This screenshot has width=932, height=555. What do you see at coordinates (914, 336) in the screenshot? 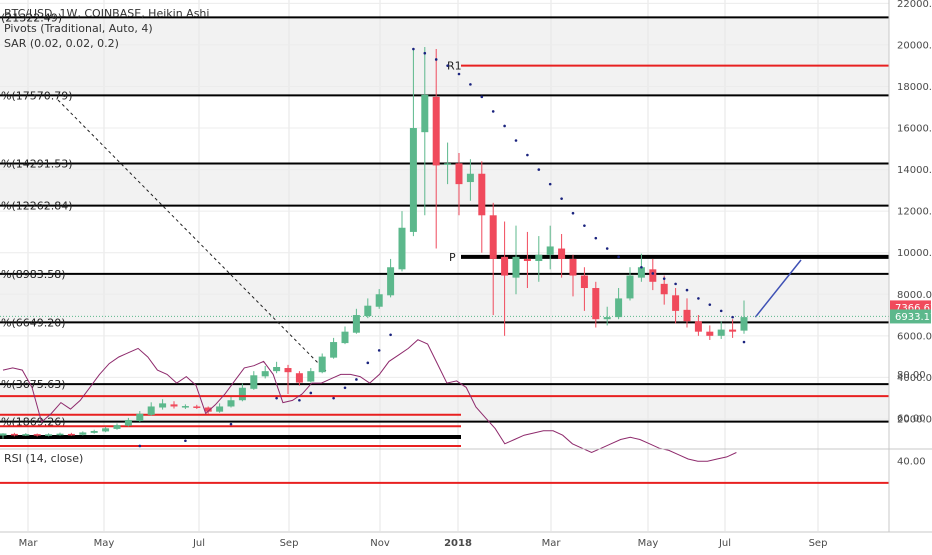
I see `price-tick-label: 6000.00` at bounding box center [914, 336].